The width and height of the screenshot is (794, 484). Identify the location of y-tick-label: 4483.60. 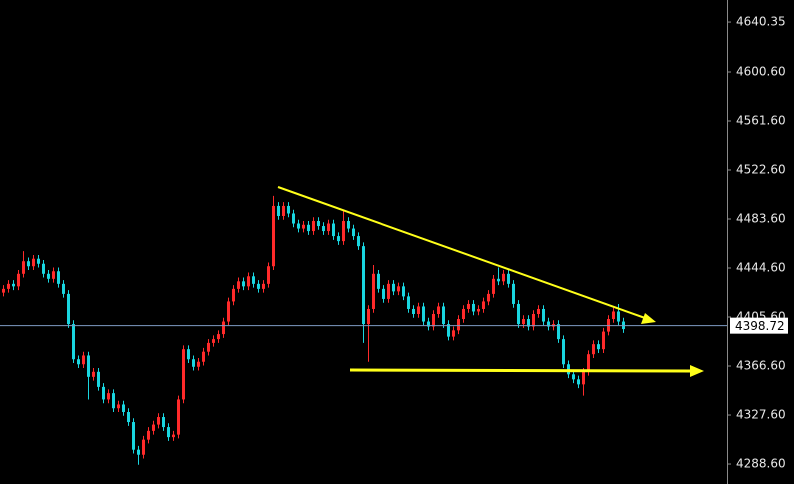
(761, 219).